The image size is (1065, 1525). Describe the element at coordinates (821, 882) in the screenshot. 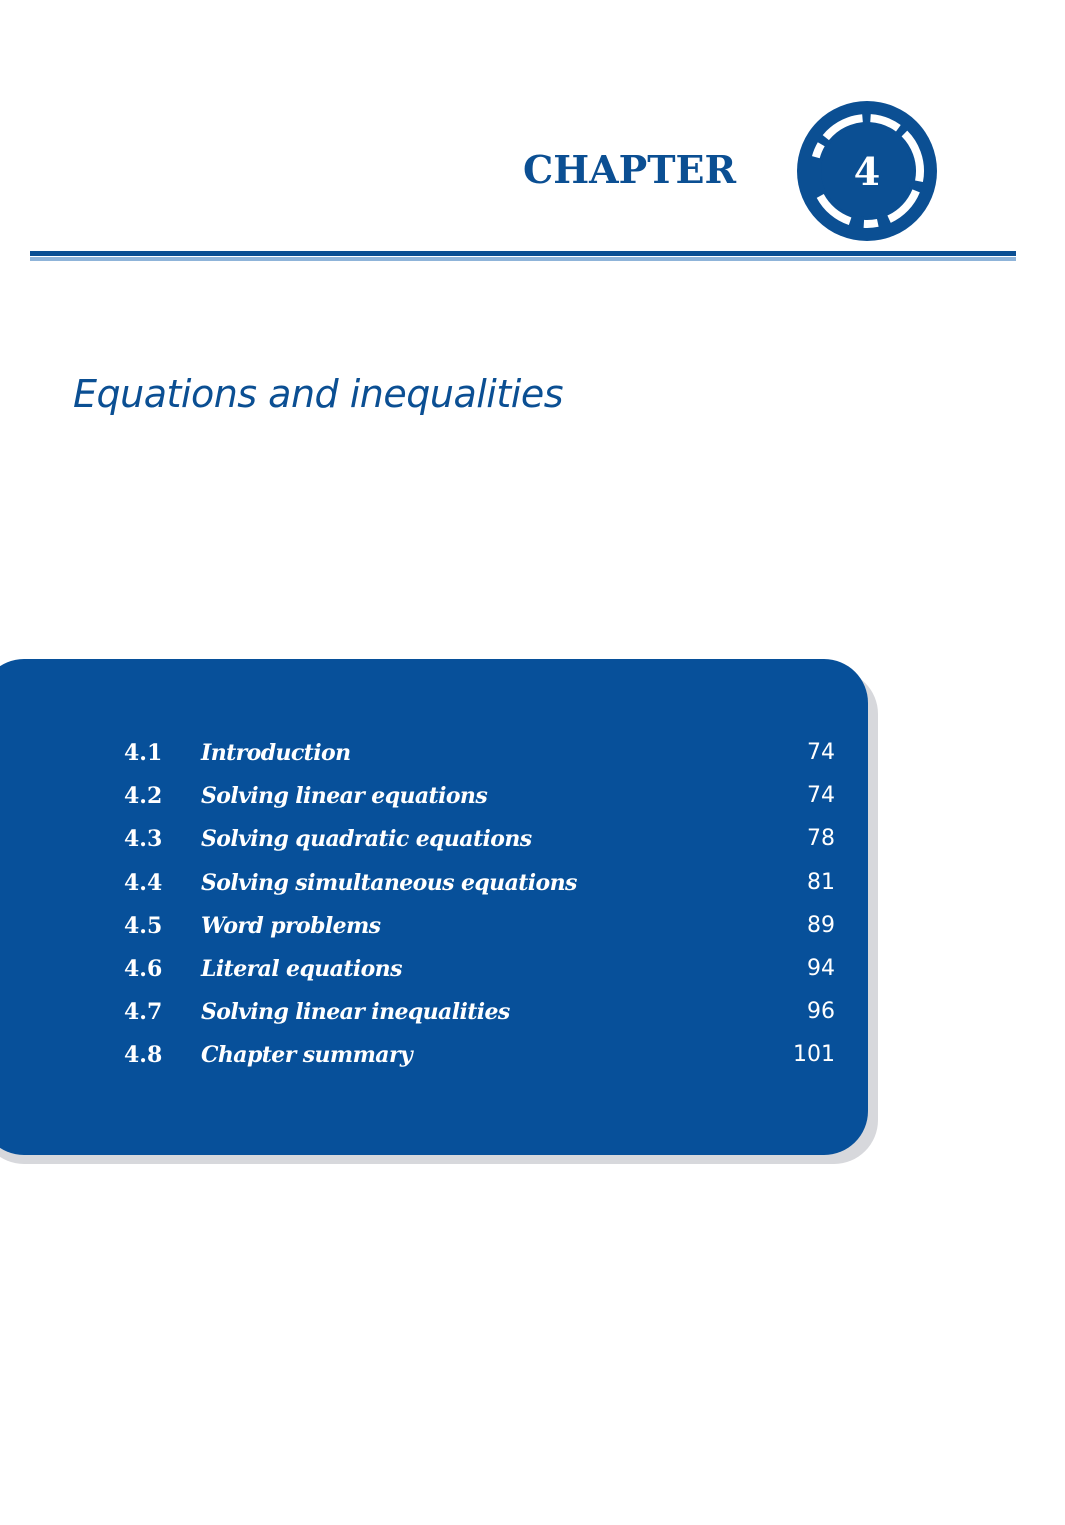

I see `toc-page-number: 81` at that location.